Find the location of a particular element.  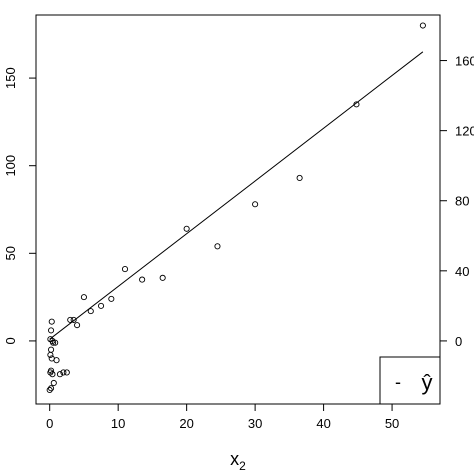

right-tick-label: 0 is located at coordinates (458, 341).